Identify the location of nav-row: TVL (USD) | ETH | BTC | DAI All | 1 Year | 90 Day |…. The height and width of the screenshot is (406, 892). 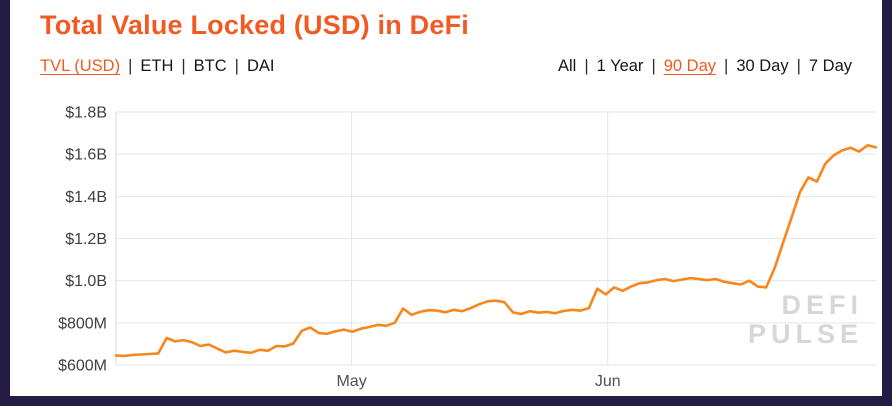
(446, 66).